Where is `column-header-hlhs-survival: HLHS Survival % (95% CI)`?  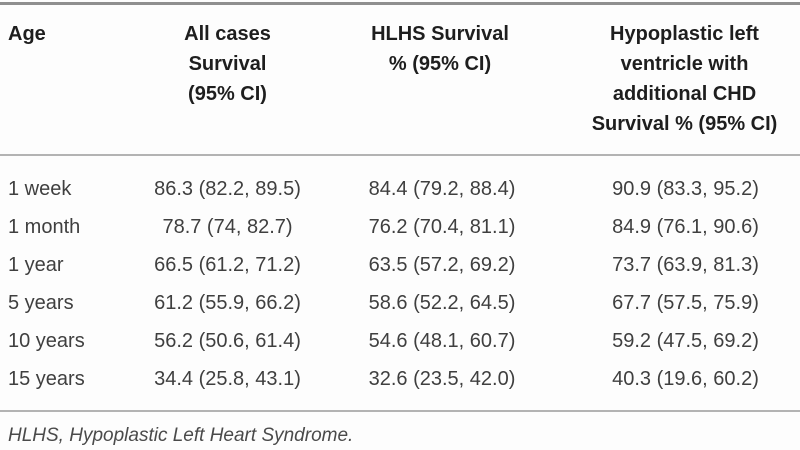 column-header-hlhs-survival: HLHS Survival % (95% CI) is located at coordinates (440, 79).